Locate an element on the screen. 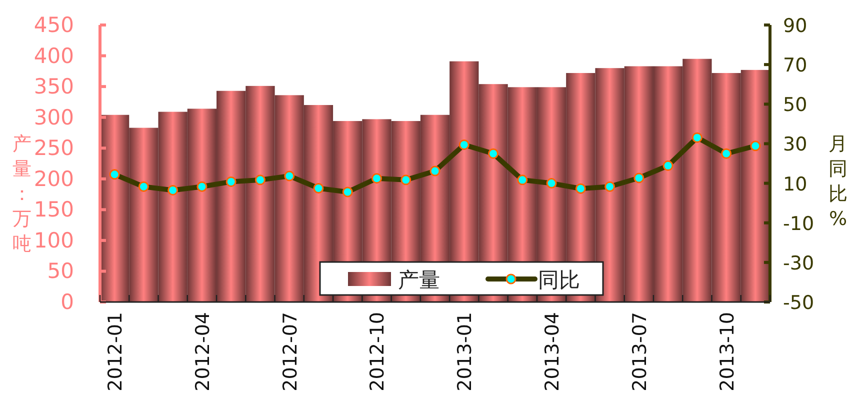 The image size is (853, 403). y2-tick-label: 30 is located at coordinates (795, 145).